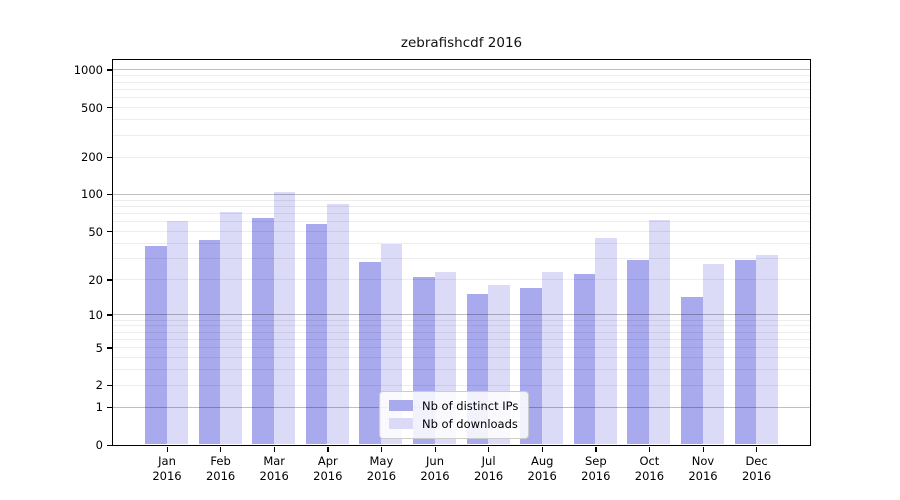 This screenshot has height=500, width=900. Describe the element at coordinates (99, 385) in the screenshot. I see `y-axis-tick-label: 2` at that location.